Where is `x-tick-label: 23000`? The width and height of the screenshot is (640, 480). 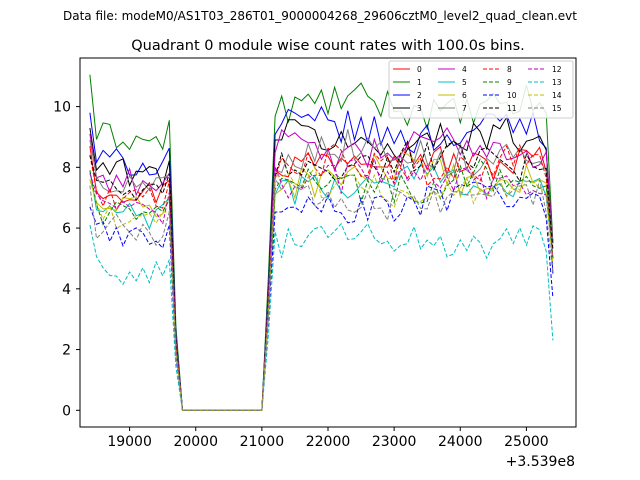 x-tick-label: 23000 is located at coordinates (394, 442).